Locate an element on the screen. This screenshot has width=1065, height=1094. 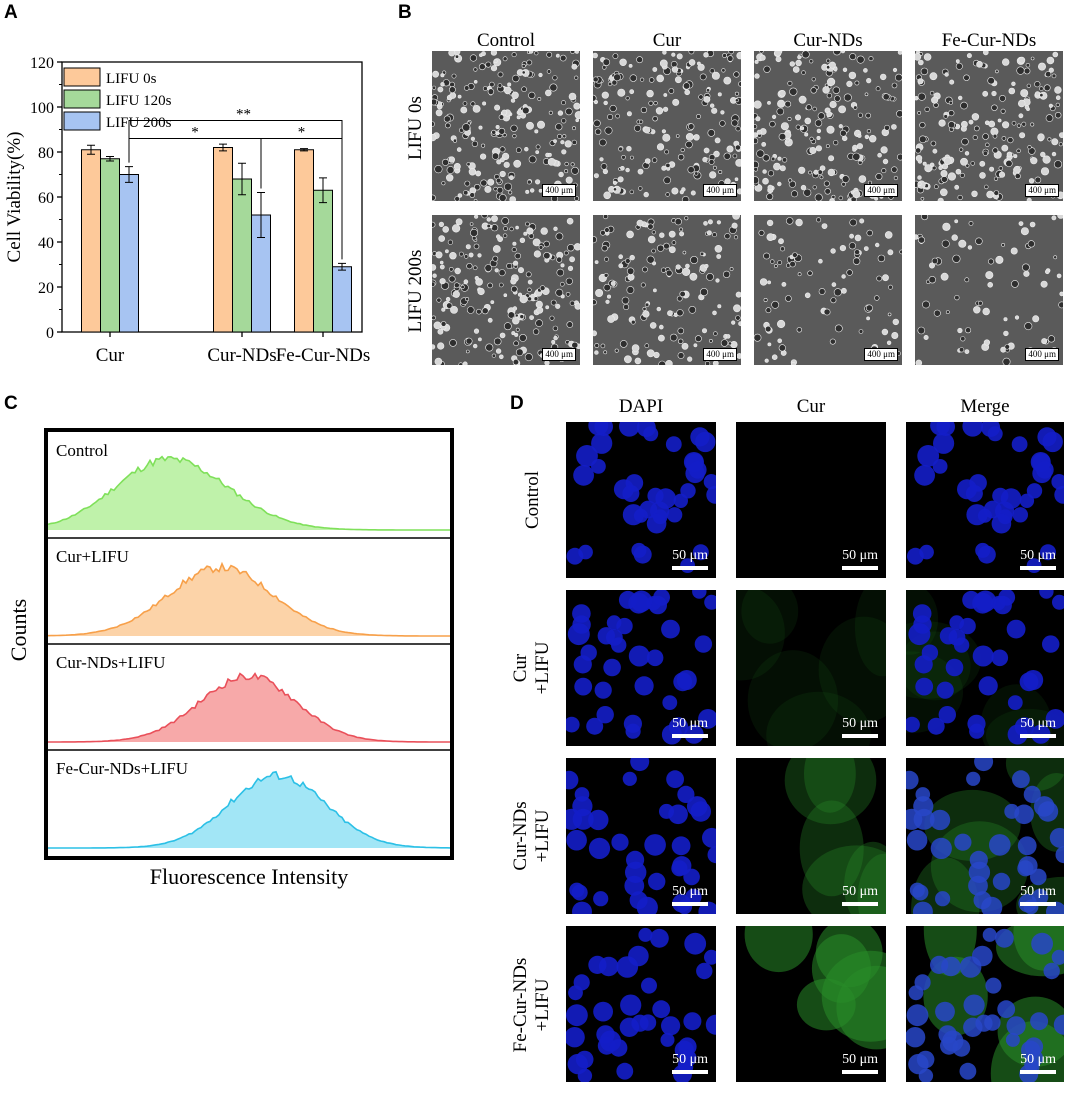
row-label-line1: Cur is located at coordinates (520, 668).